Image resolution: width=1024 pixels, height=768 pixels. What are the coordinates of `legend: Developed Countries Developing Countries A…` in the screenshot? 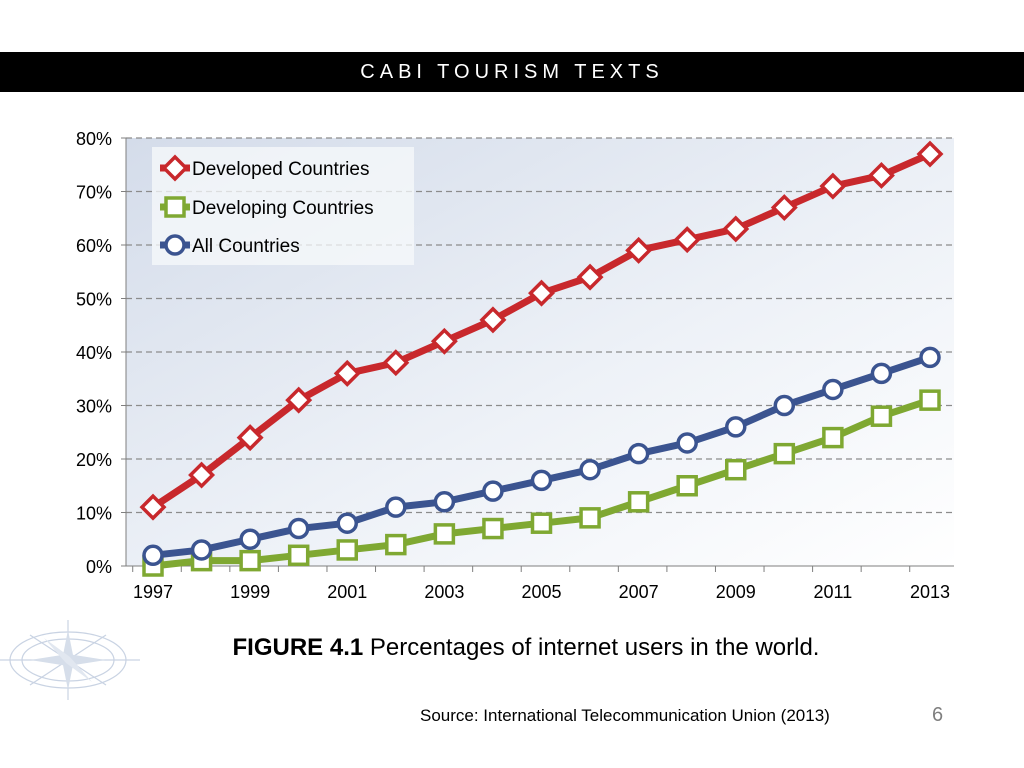 It's located at (283, 206).